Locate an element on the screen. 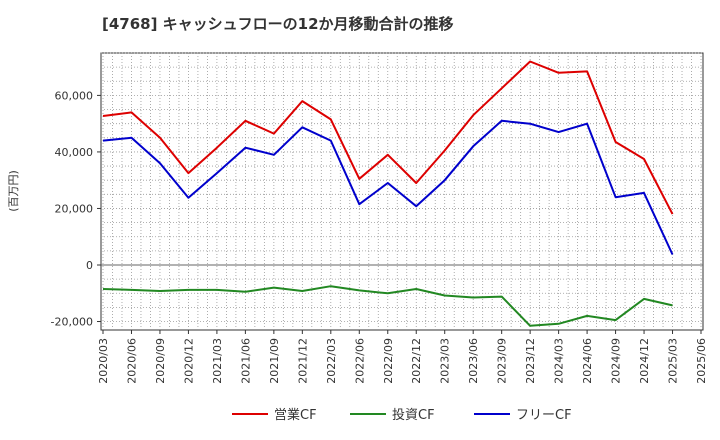  x-tick-label: 2025/06 is located at coordinates (701, 361).